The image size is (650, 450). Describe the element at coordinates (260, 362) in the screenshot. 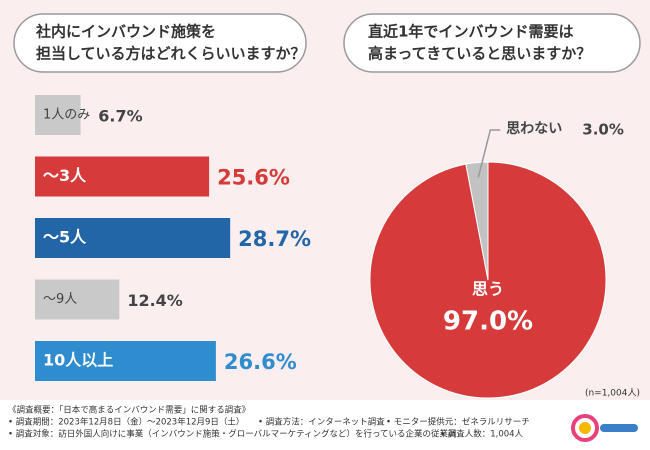

I see `value-label: 26.6%` at that location.